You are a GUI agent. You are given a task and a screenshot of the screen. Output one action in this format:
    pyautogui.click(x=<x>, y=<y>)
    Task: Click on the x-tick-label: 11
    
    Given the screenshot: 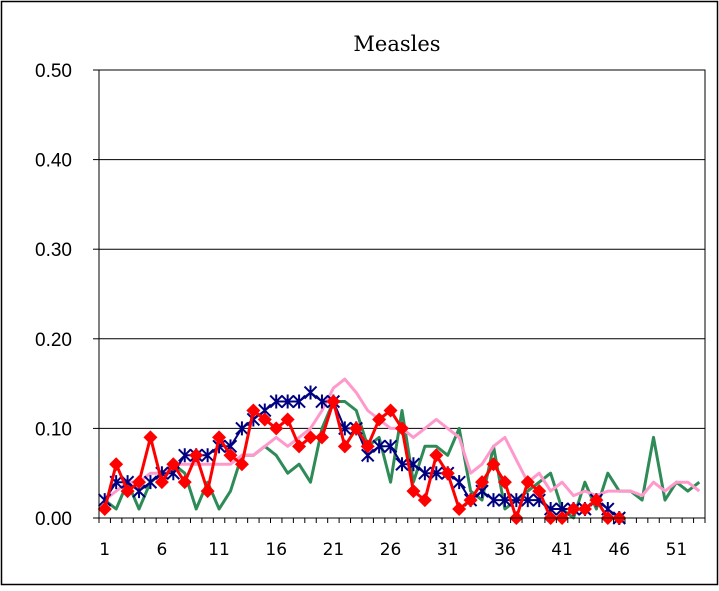 What is the action you would take?
    pyautogui.click(x=219, y=550)
    